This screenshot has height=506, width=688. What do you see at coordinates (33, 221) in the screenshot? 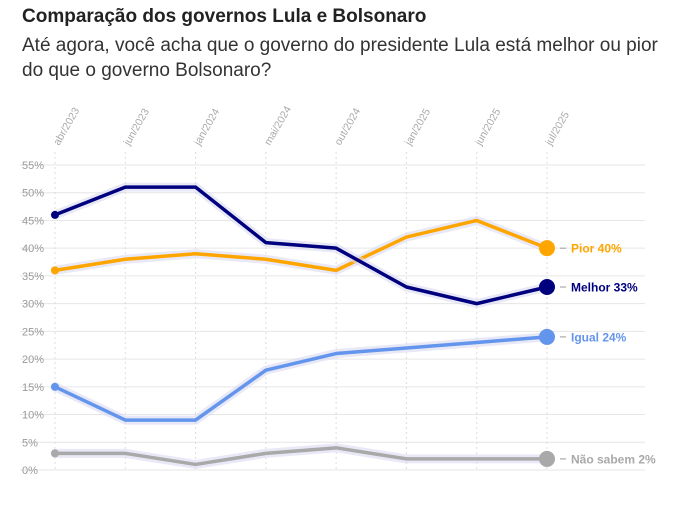
I see `y-tick-label: 45%` at bounding box center [33, 221].